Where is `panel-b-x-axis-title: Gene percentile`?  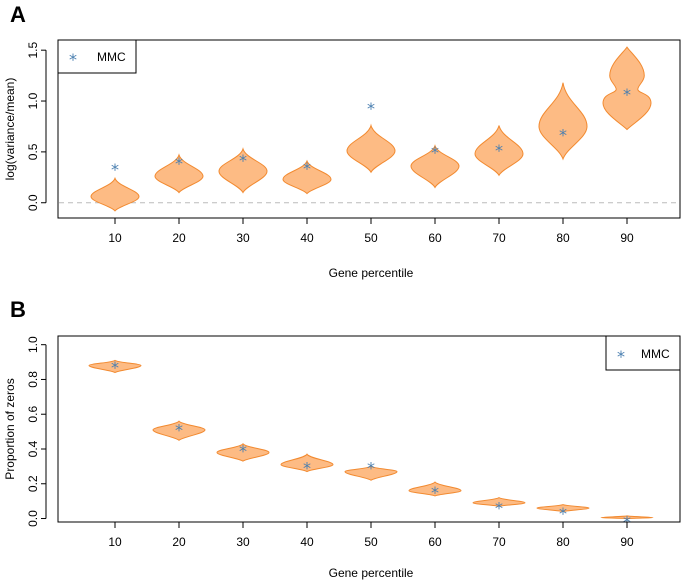 panel-b-x-axis-title: Gene percentile is located at coordinates (371, 573).